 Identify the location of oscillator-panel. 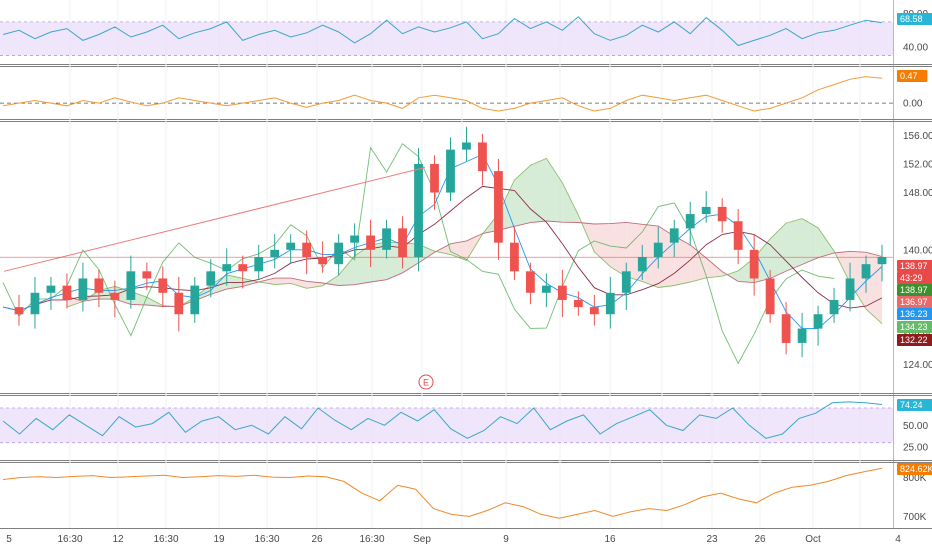
(446, 94).